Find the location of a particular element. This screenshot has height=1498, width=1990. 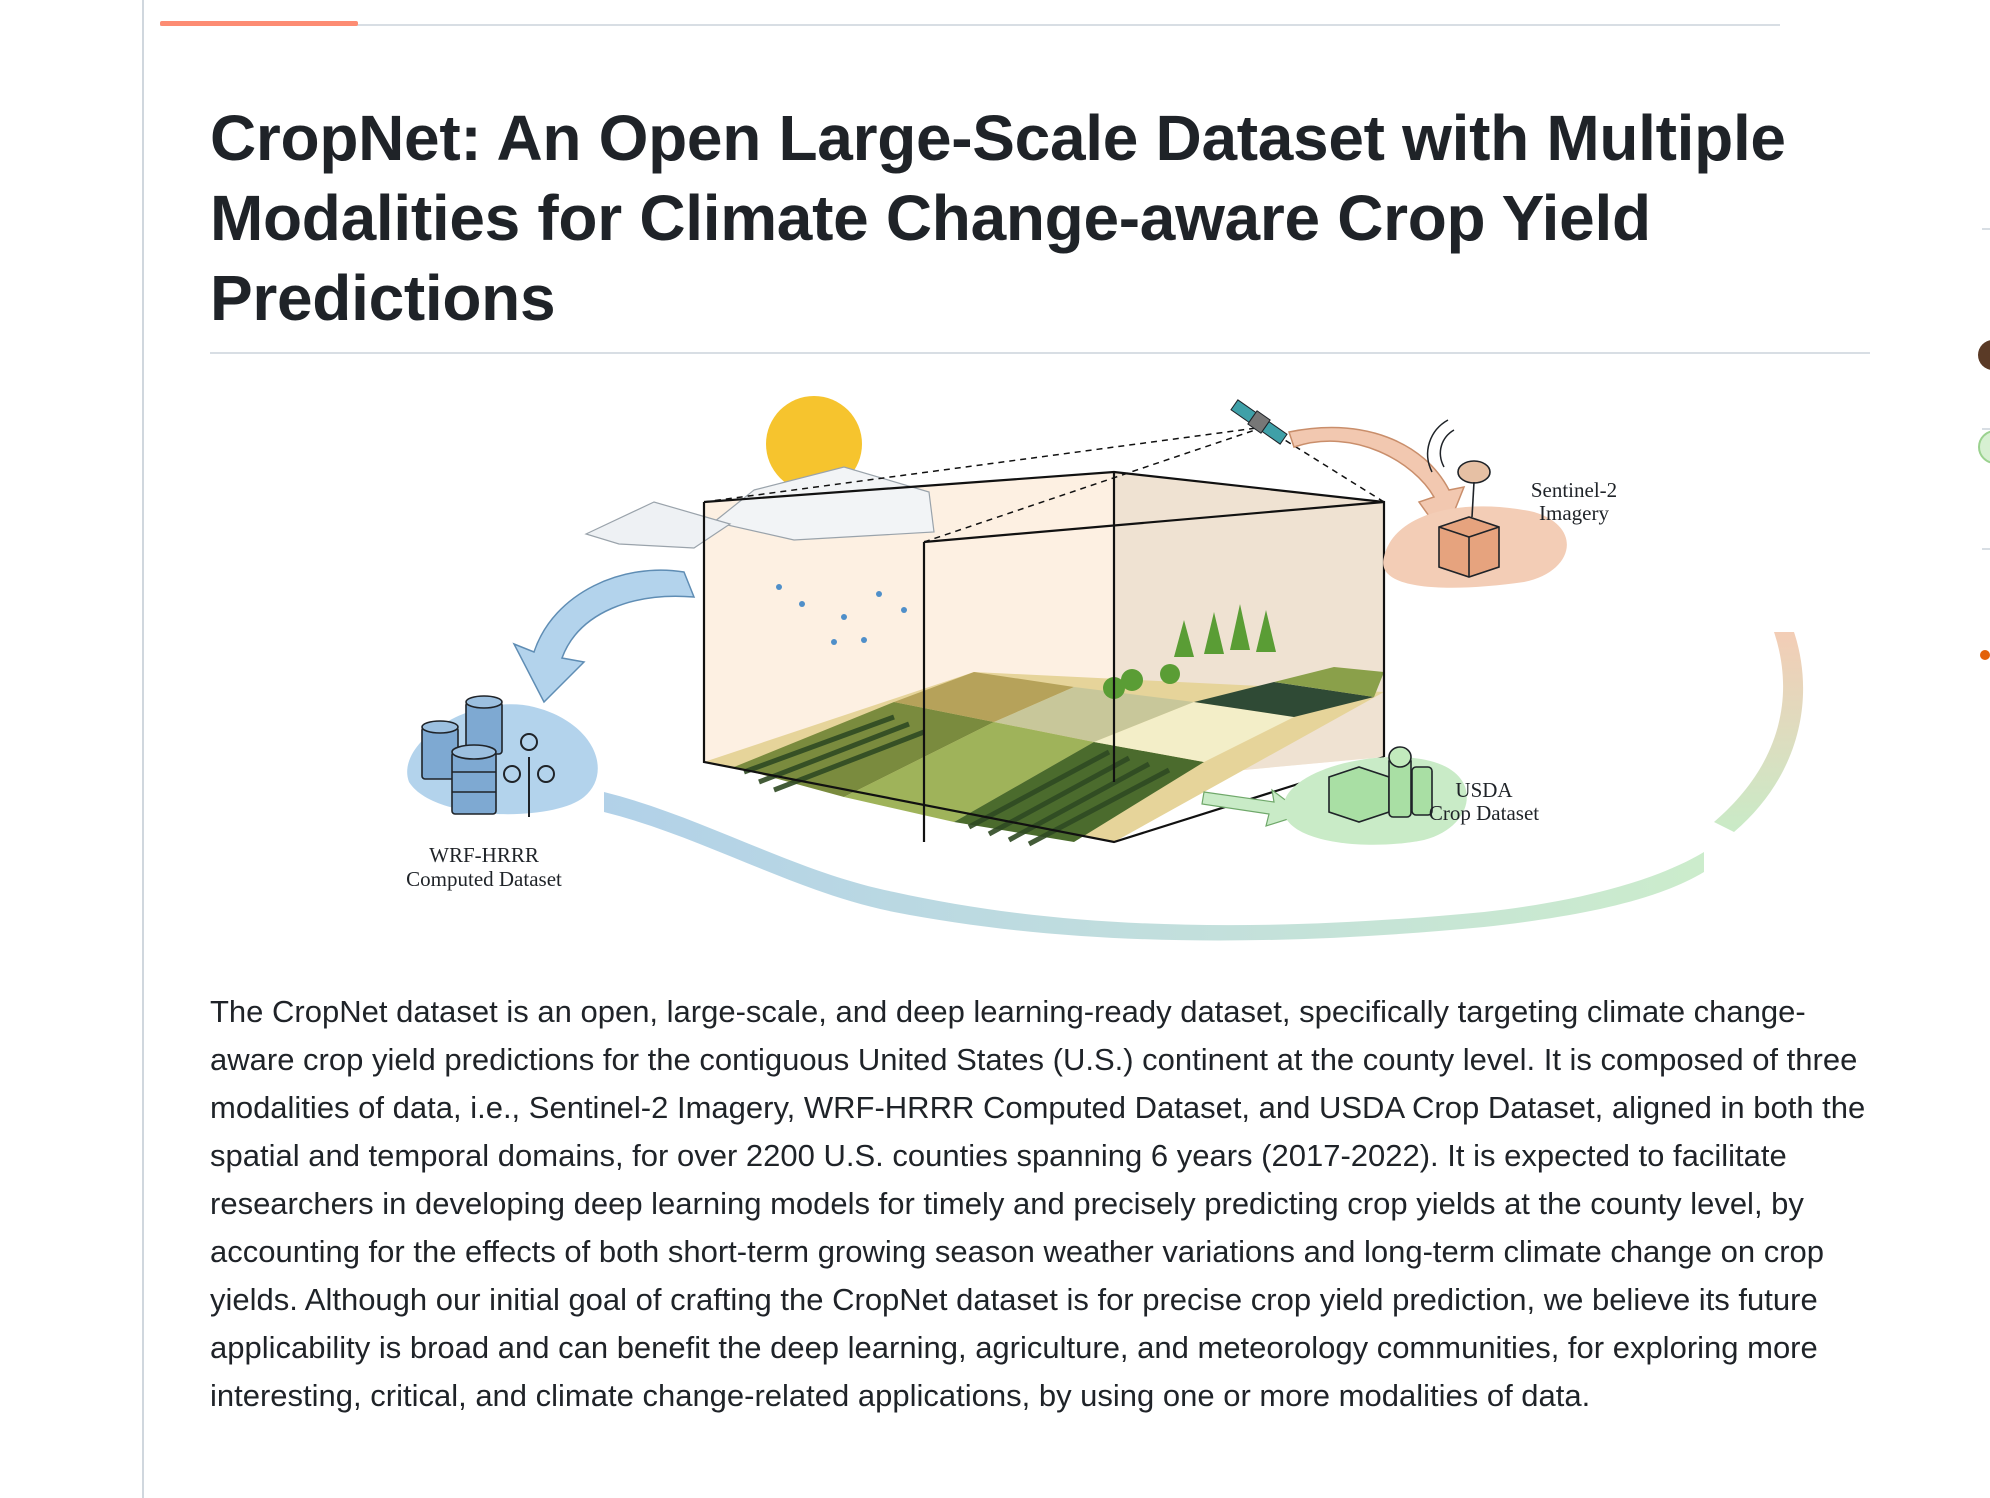

field-to-usda-arrow is located at coordinates (1253, 807).